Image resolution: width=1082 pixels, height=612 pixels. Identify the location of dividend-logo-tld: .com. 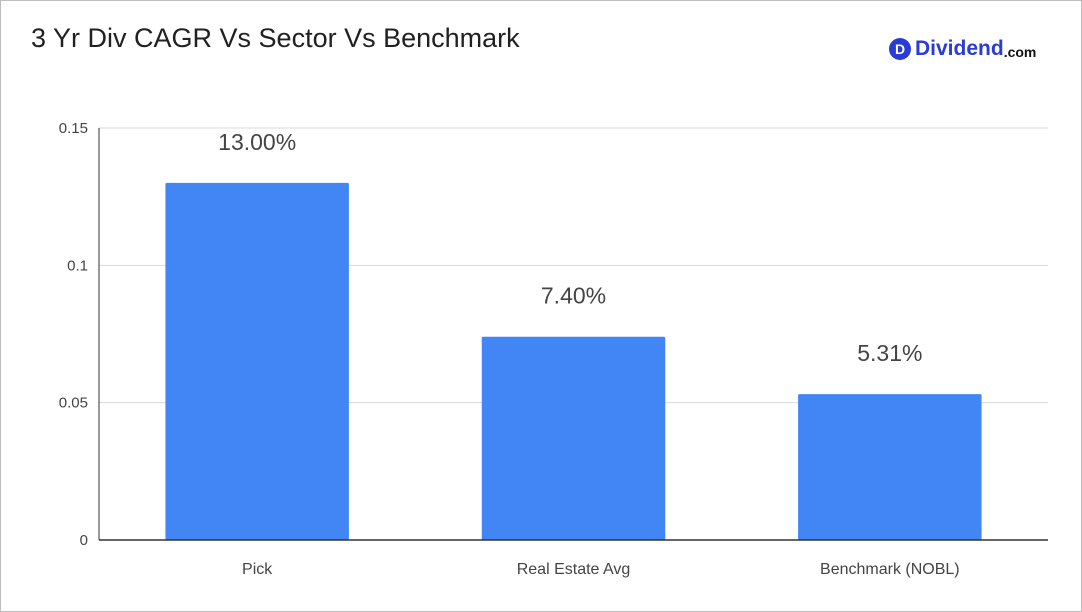
(1020, 51).